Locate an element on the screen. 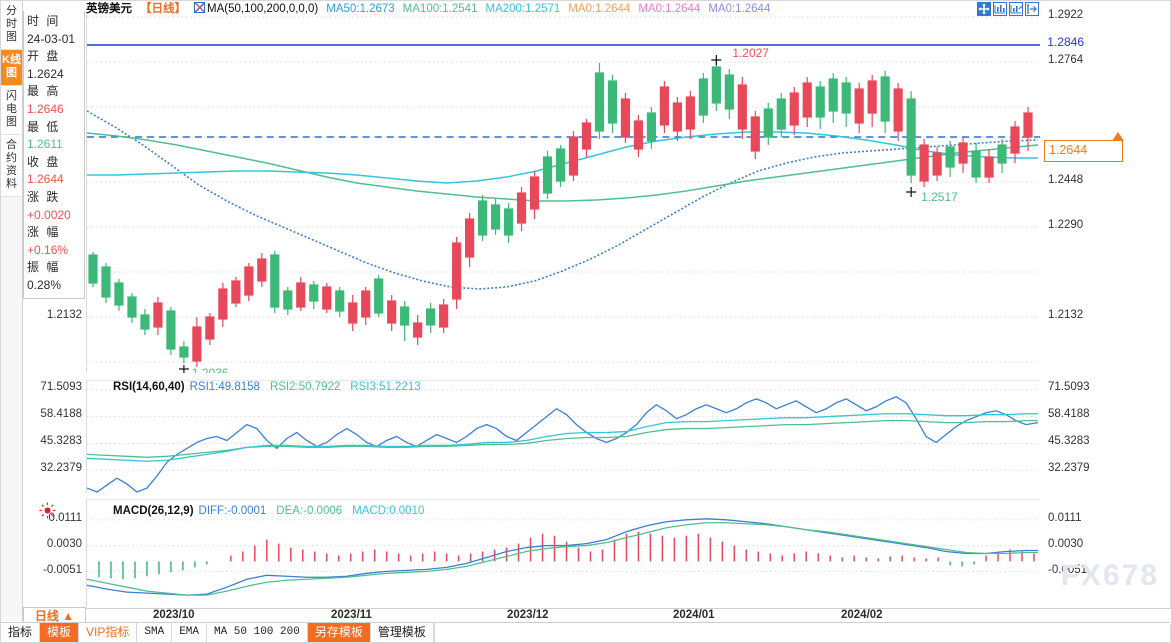  rsi-chart-svg is located at coordinates (563, 441).